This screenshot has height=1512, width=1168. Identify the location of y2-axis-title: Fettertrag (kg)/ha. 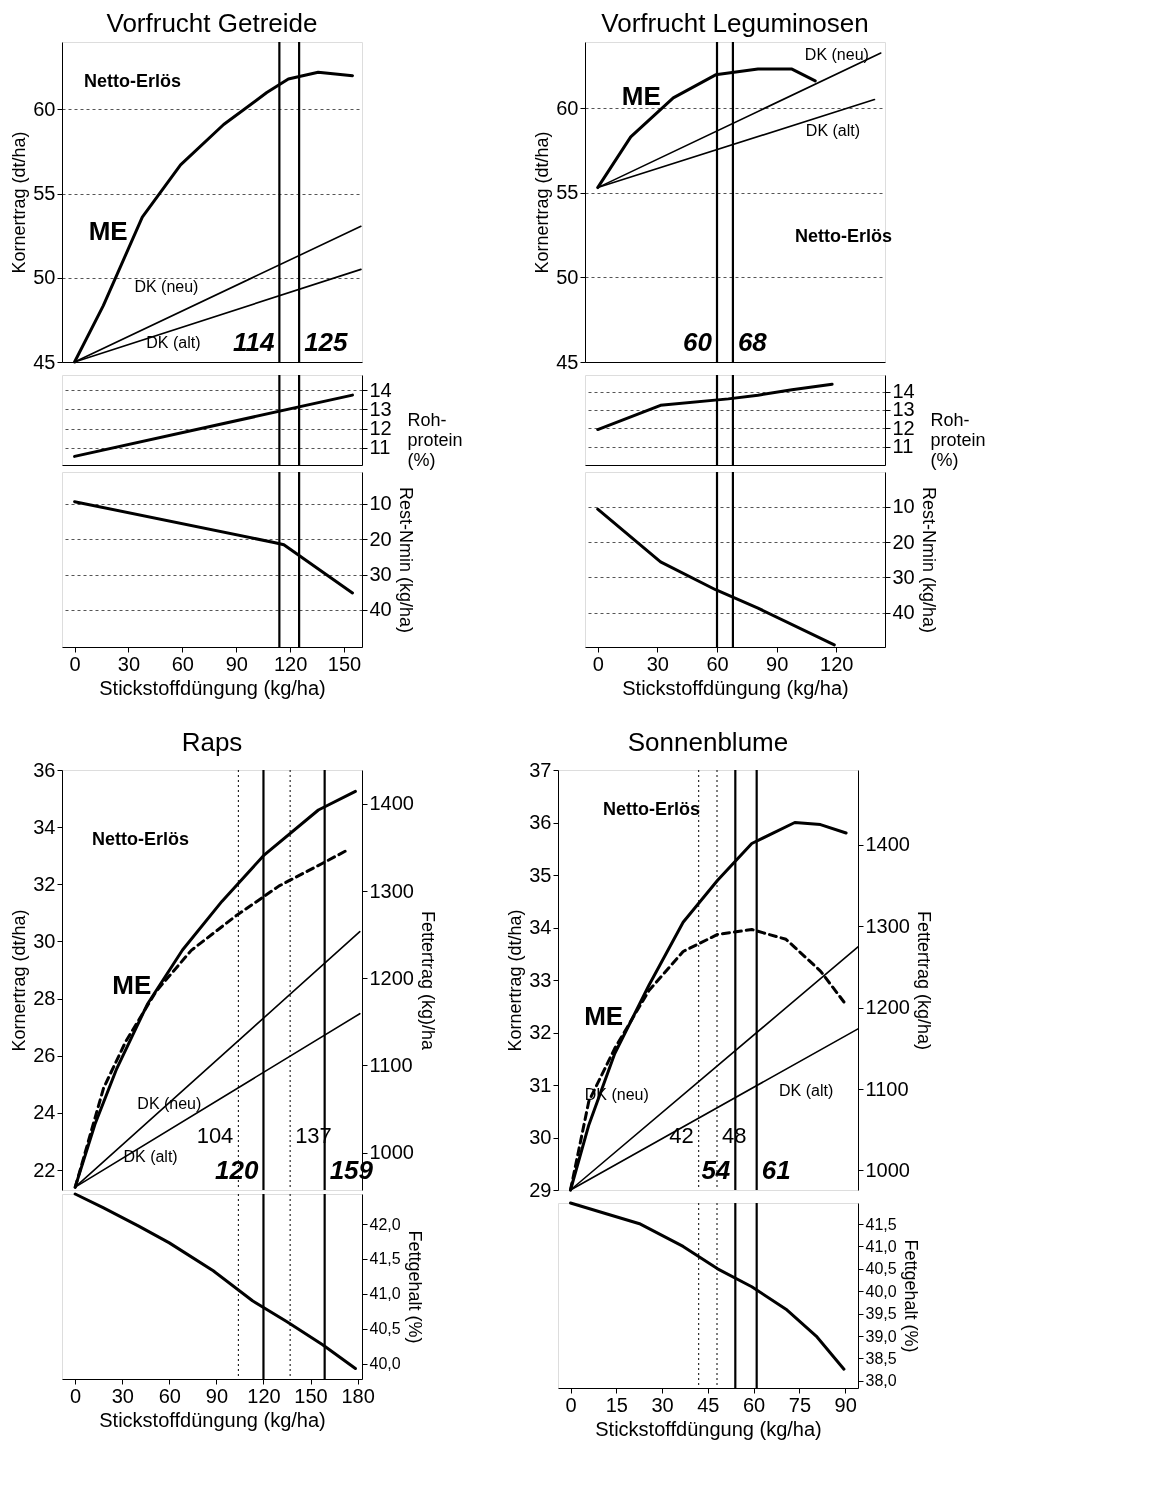
(427, 981).